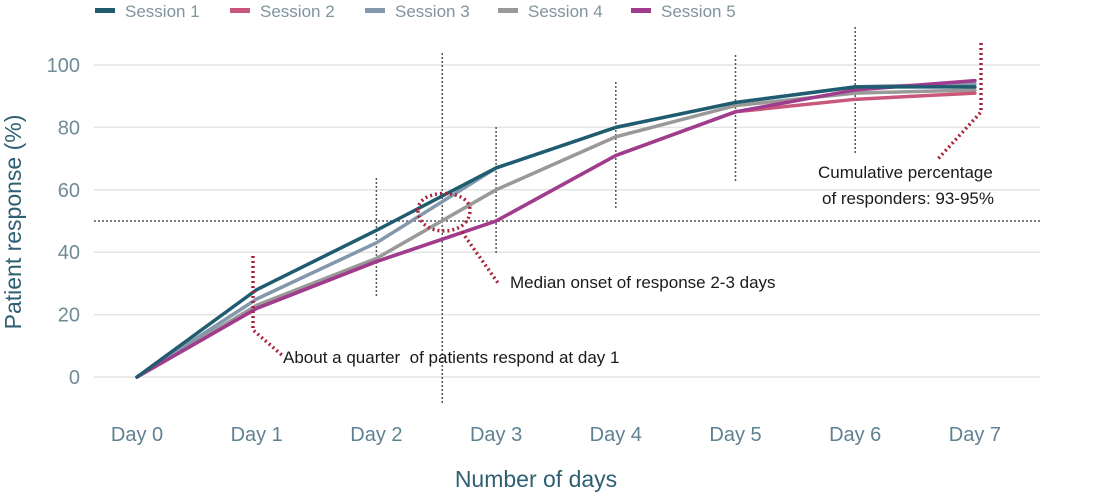 This screenshot has height=493, width=1097. What do you see at coordinates (908, 198) in the screenshot?
I see `annotation-cumulative-line2: of responders: 93-95%` at bounding box center [908, 198].